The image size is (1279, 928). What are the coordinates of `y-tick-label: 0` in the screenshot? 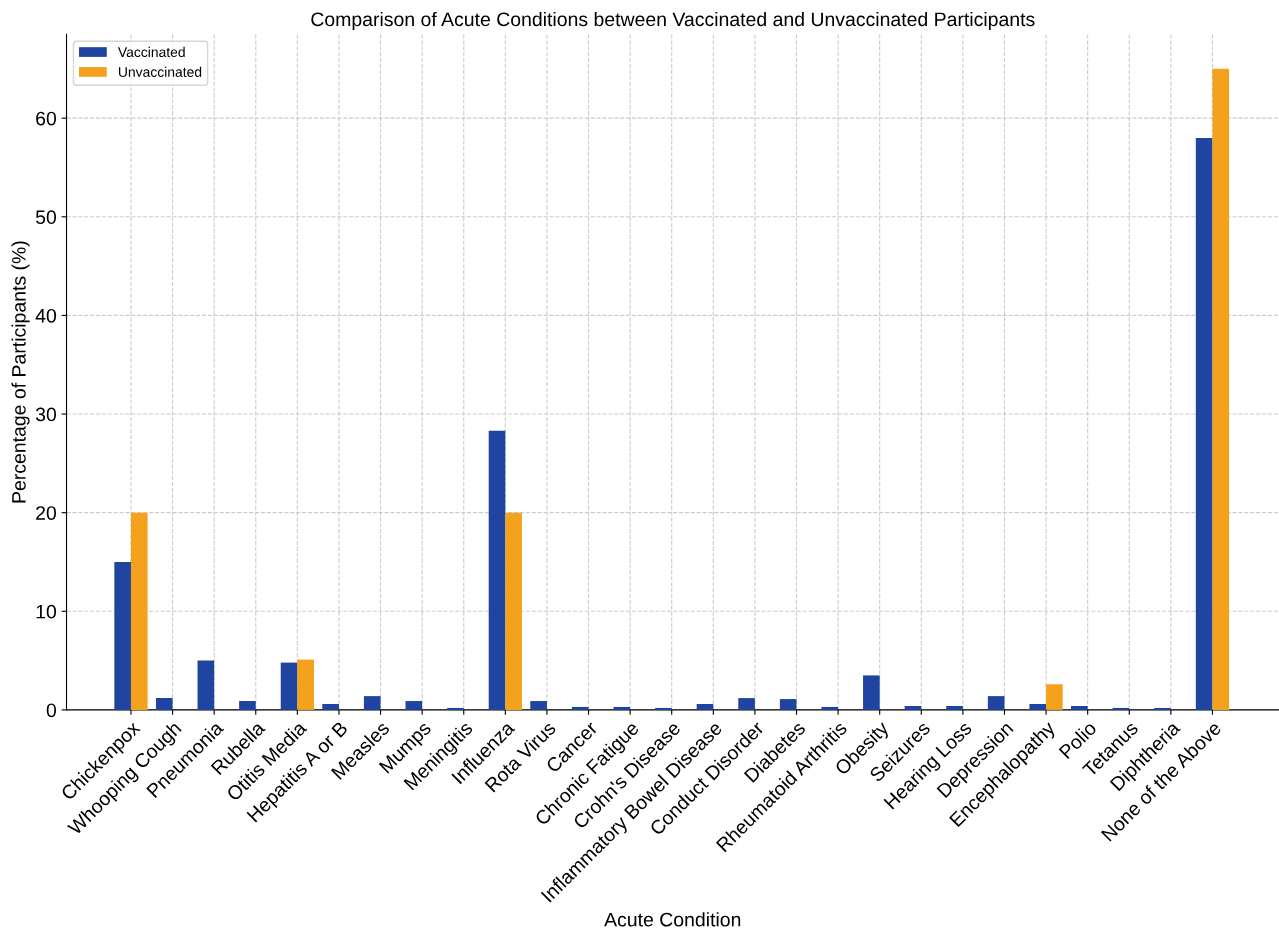 It's located at (51, 710).